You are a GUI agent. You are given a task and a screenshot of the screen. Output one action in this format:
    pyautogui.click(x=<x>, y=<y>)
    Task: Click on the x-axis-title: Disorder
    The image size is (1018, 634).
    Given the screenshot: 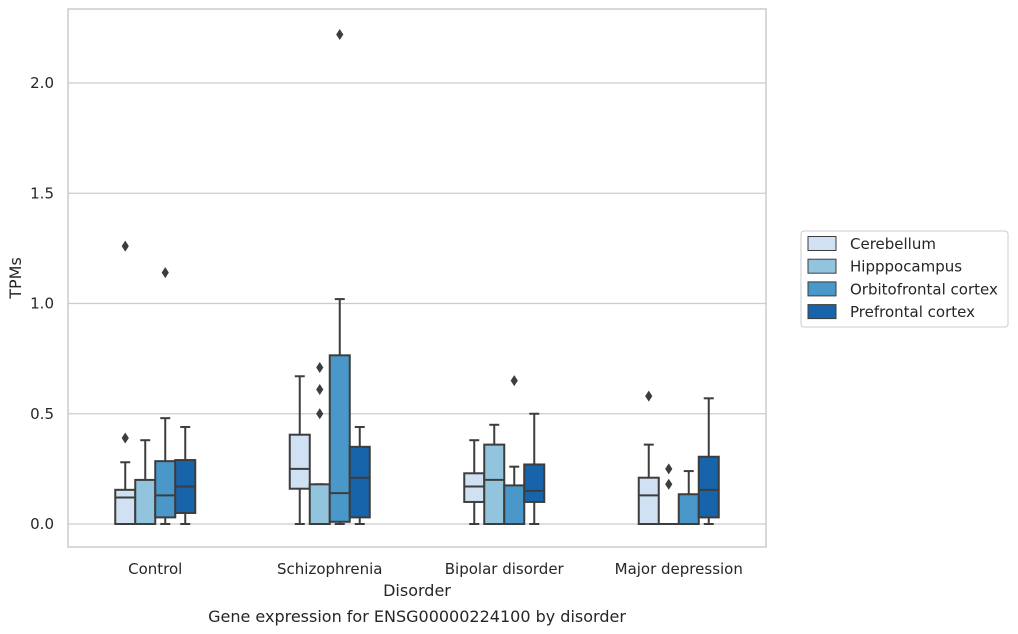 What is the action you would take?
    pyautogui.click(x=417, y=590)
    